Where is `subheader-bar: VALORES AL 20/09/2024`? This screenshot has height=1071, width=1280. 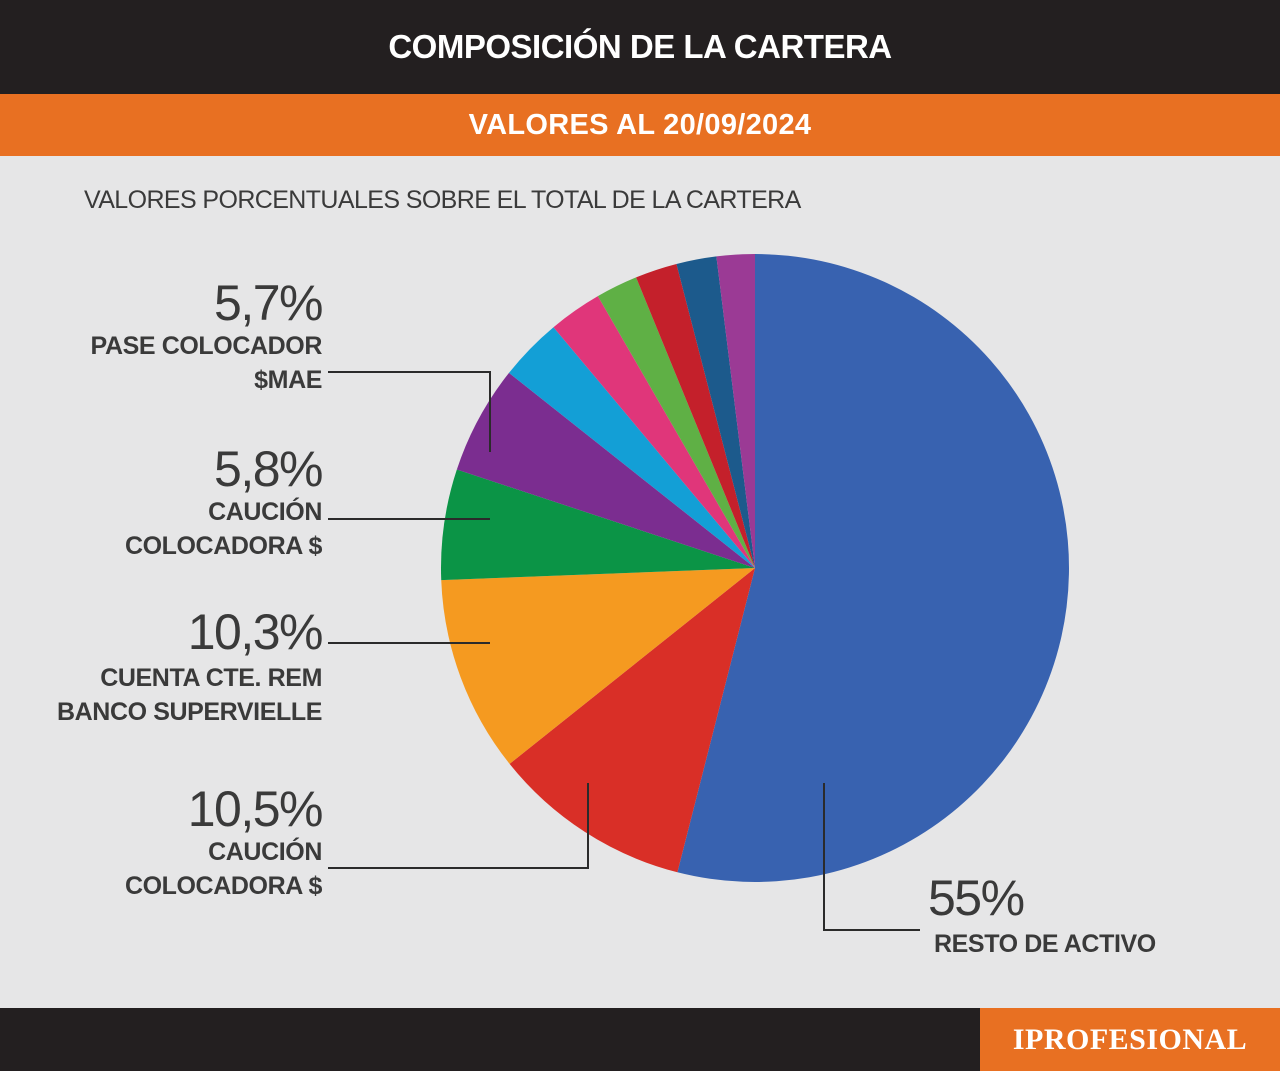
subheader-bar: VALORES AL 20/09/2024 is located at coordinates (640, 125).